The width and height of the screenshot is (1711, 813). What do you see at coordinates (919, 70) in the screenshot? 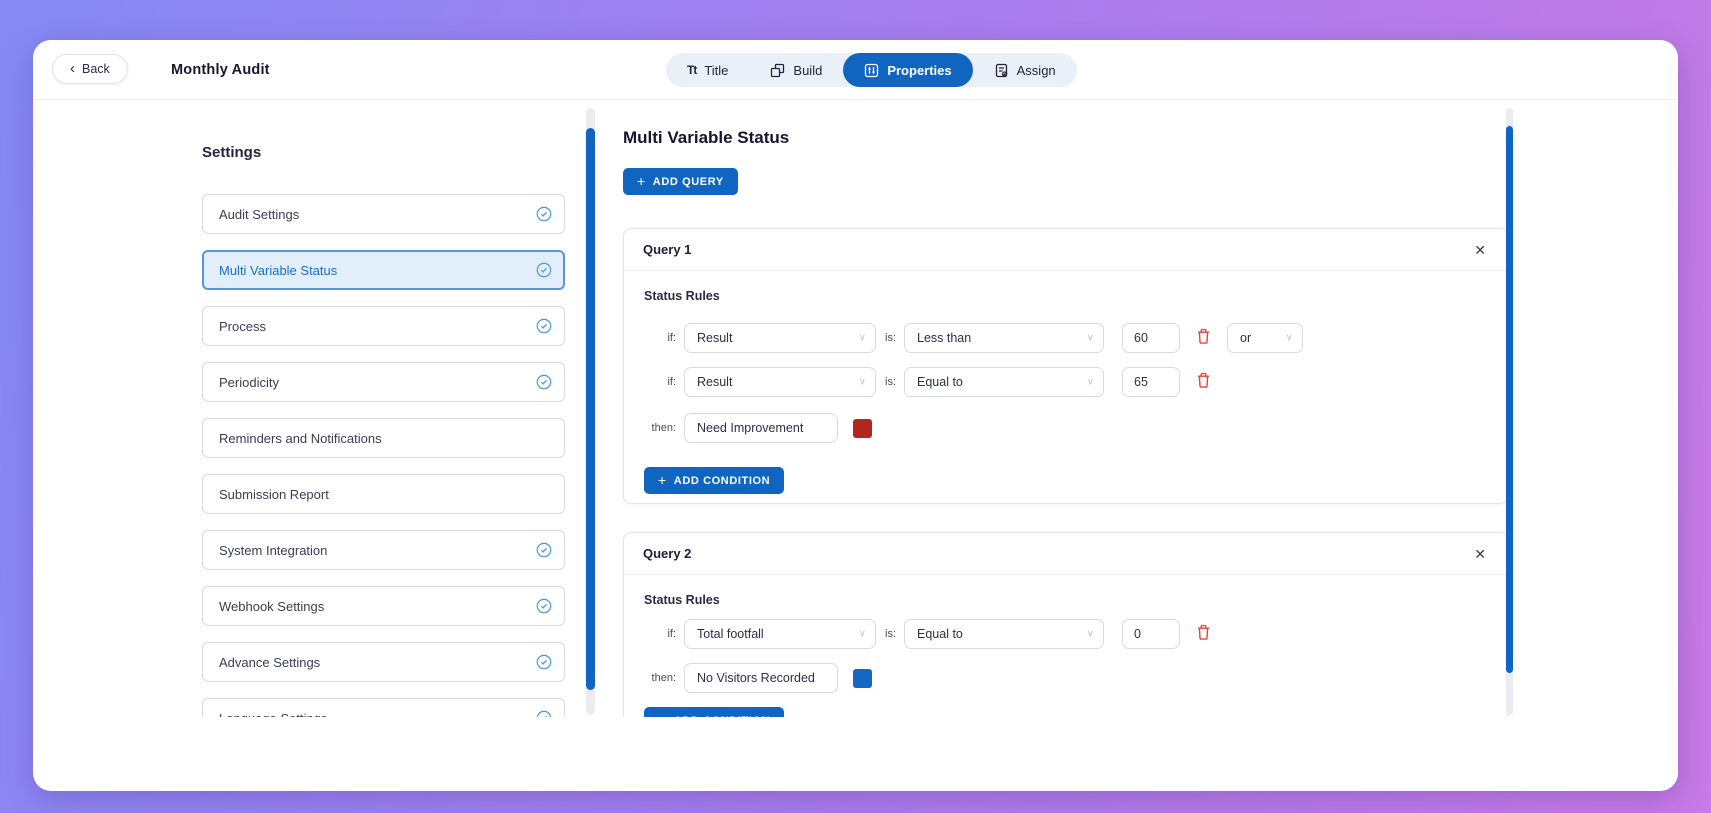
I see `tab-properties-label: Properties` at bounding box center [919, 70].